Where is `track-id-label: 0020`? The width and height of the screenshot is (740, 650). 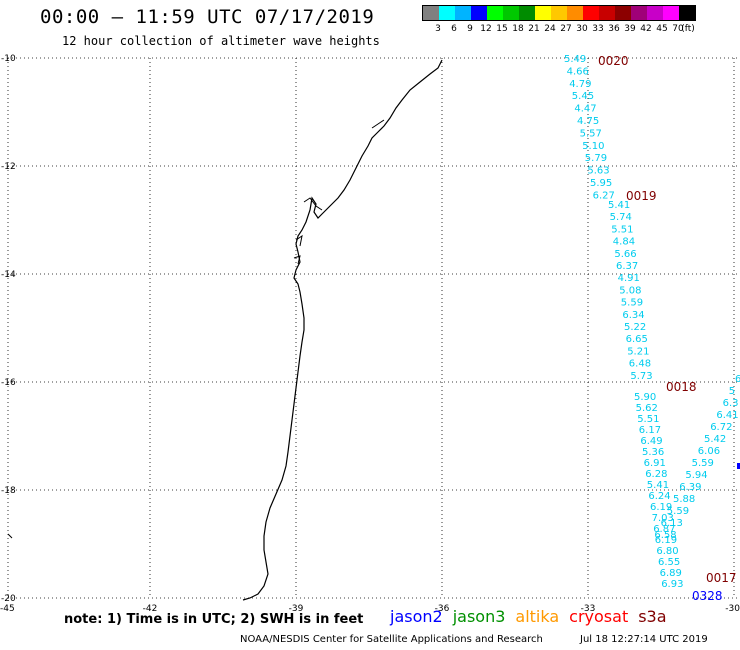
track-id-label: 0020 is located at coordinates (613, 61).